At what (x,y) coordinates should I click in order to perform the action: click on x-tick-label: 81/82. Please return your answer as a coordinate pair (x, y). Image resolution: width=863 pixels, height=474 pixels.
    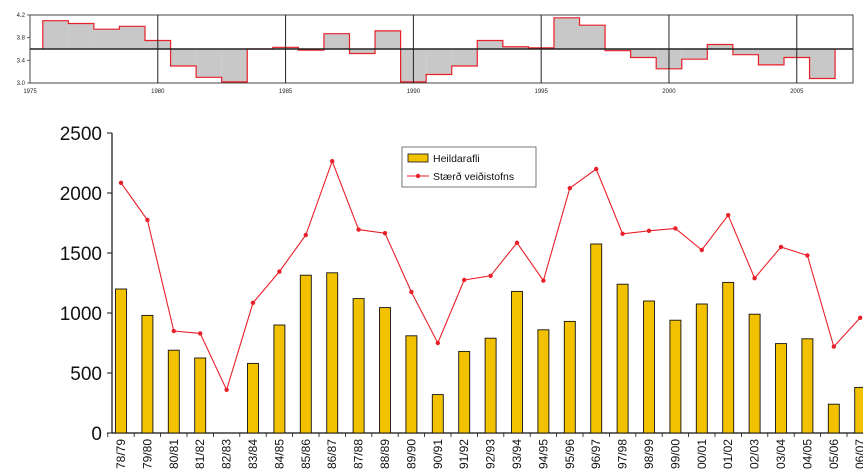
    Looking at the image, I should click on (200, 454).